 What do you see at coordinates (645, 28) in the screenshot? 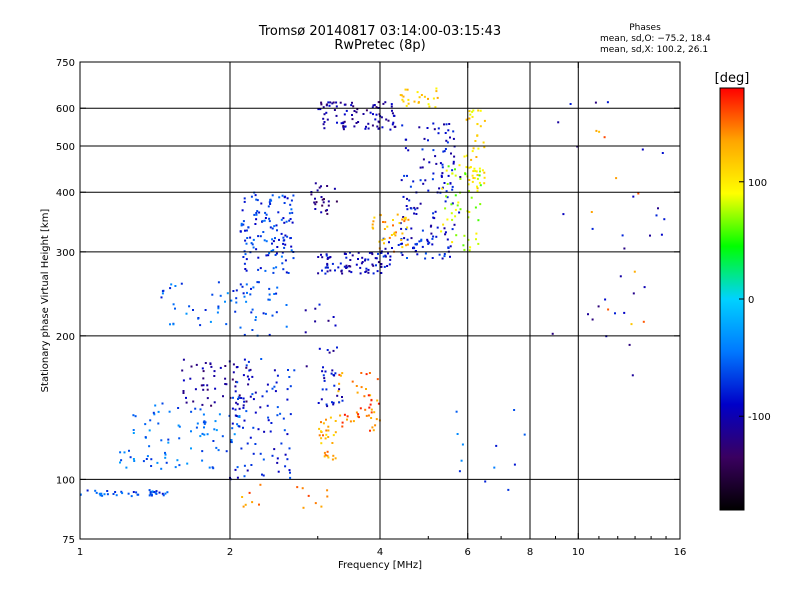
I see `stats-heading: Phases` at bounding box center [645, 28].